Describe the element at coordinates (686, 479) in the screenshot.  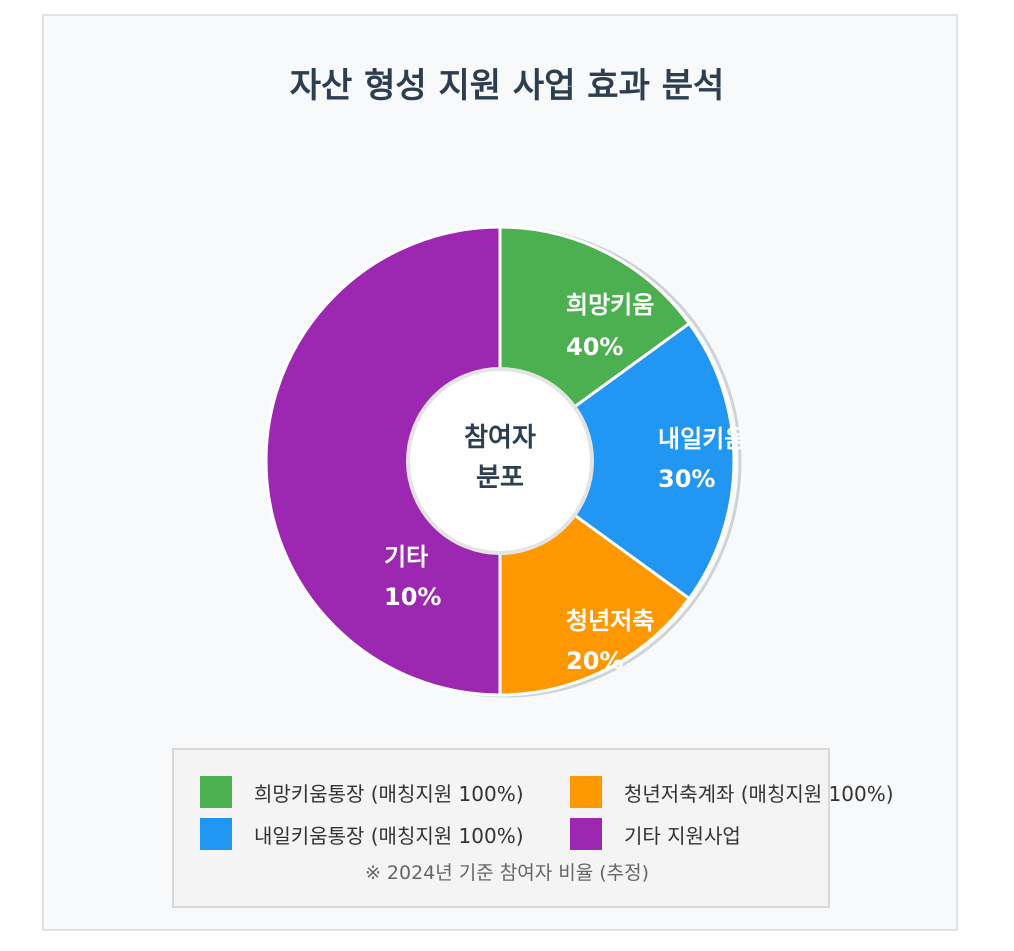
I see `slice-value-tomorrow: 30%` at that location.